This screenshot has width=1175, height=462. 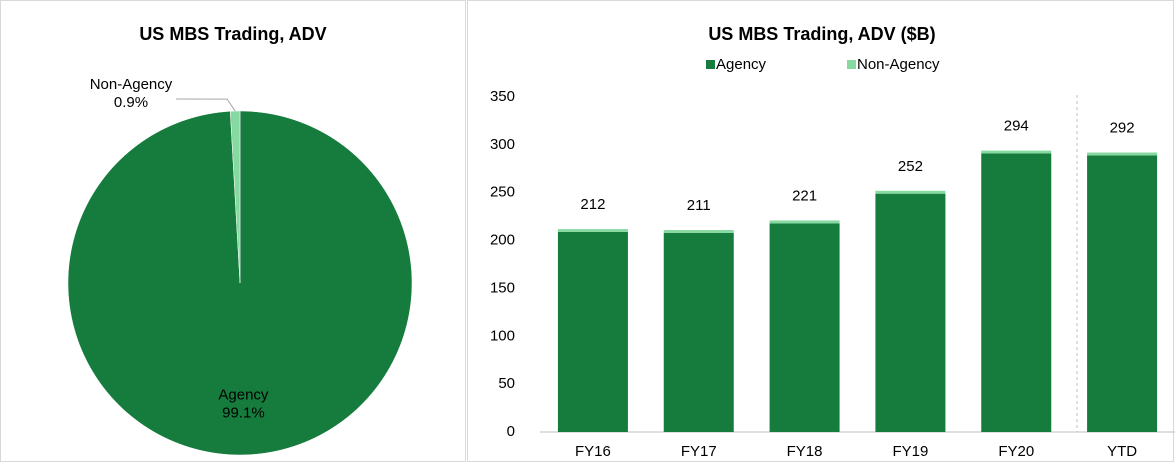 I want to click on total-label: 292, so click(x=1122, y=127).